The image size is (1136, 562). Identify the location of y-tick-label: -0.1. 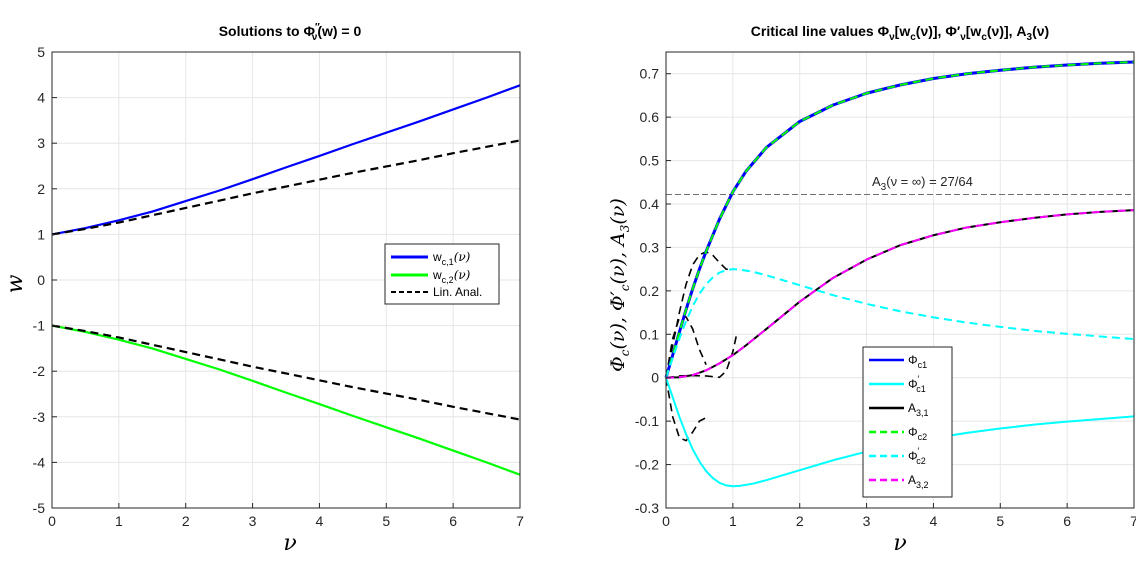
(647, 421).